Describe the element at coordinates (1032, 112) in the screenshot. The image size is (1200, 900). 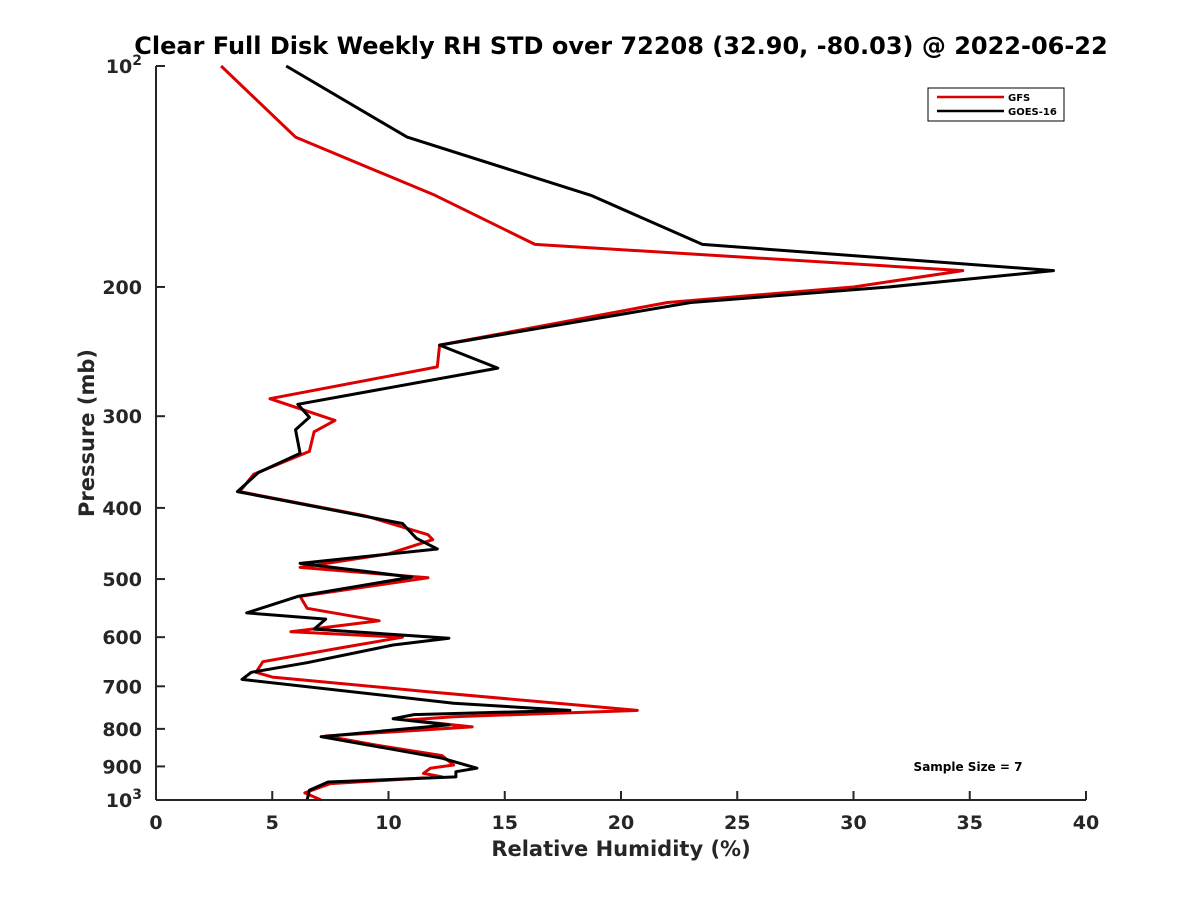
I see `legend-label-goes16: GOES-16` at that location.